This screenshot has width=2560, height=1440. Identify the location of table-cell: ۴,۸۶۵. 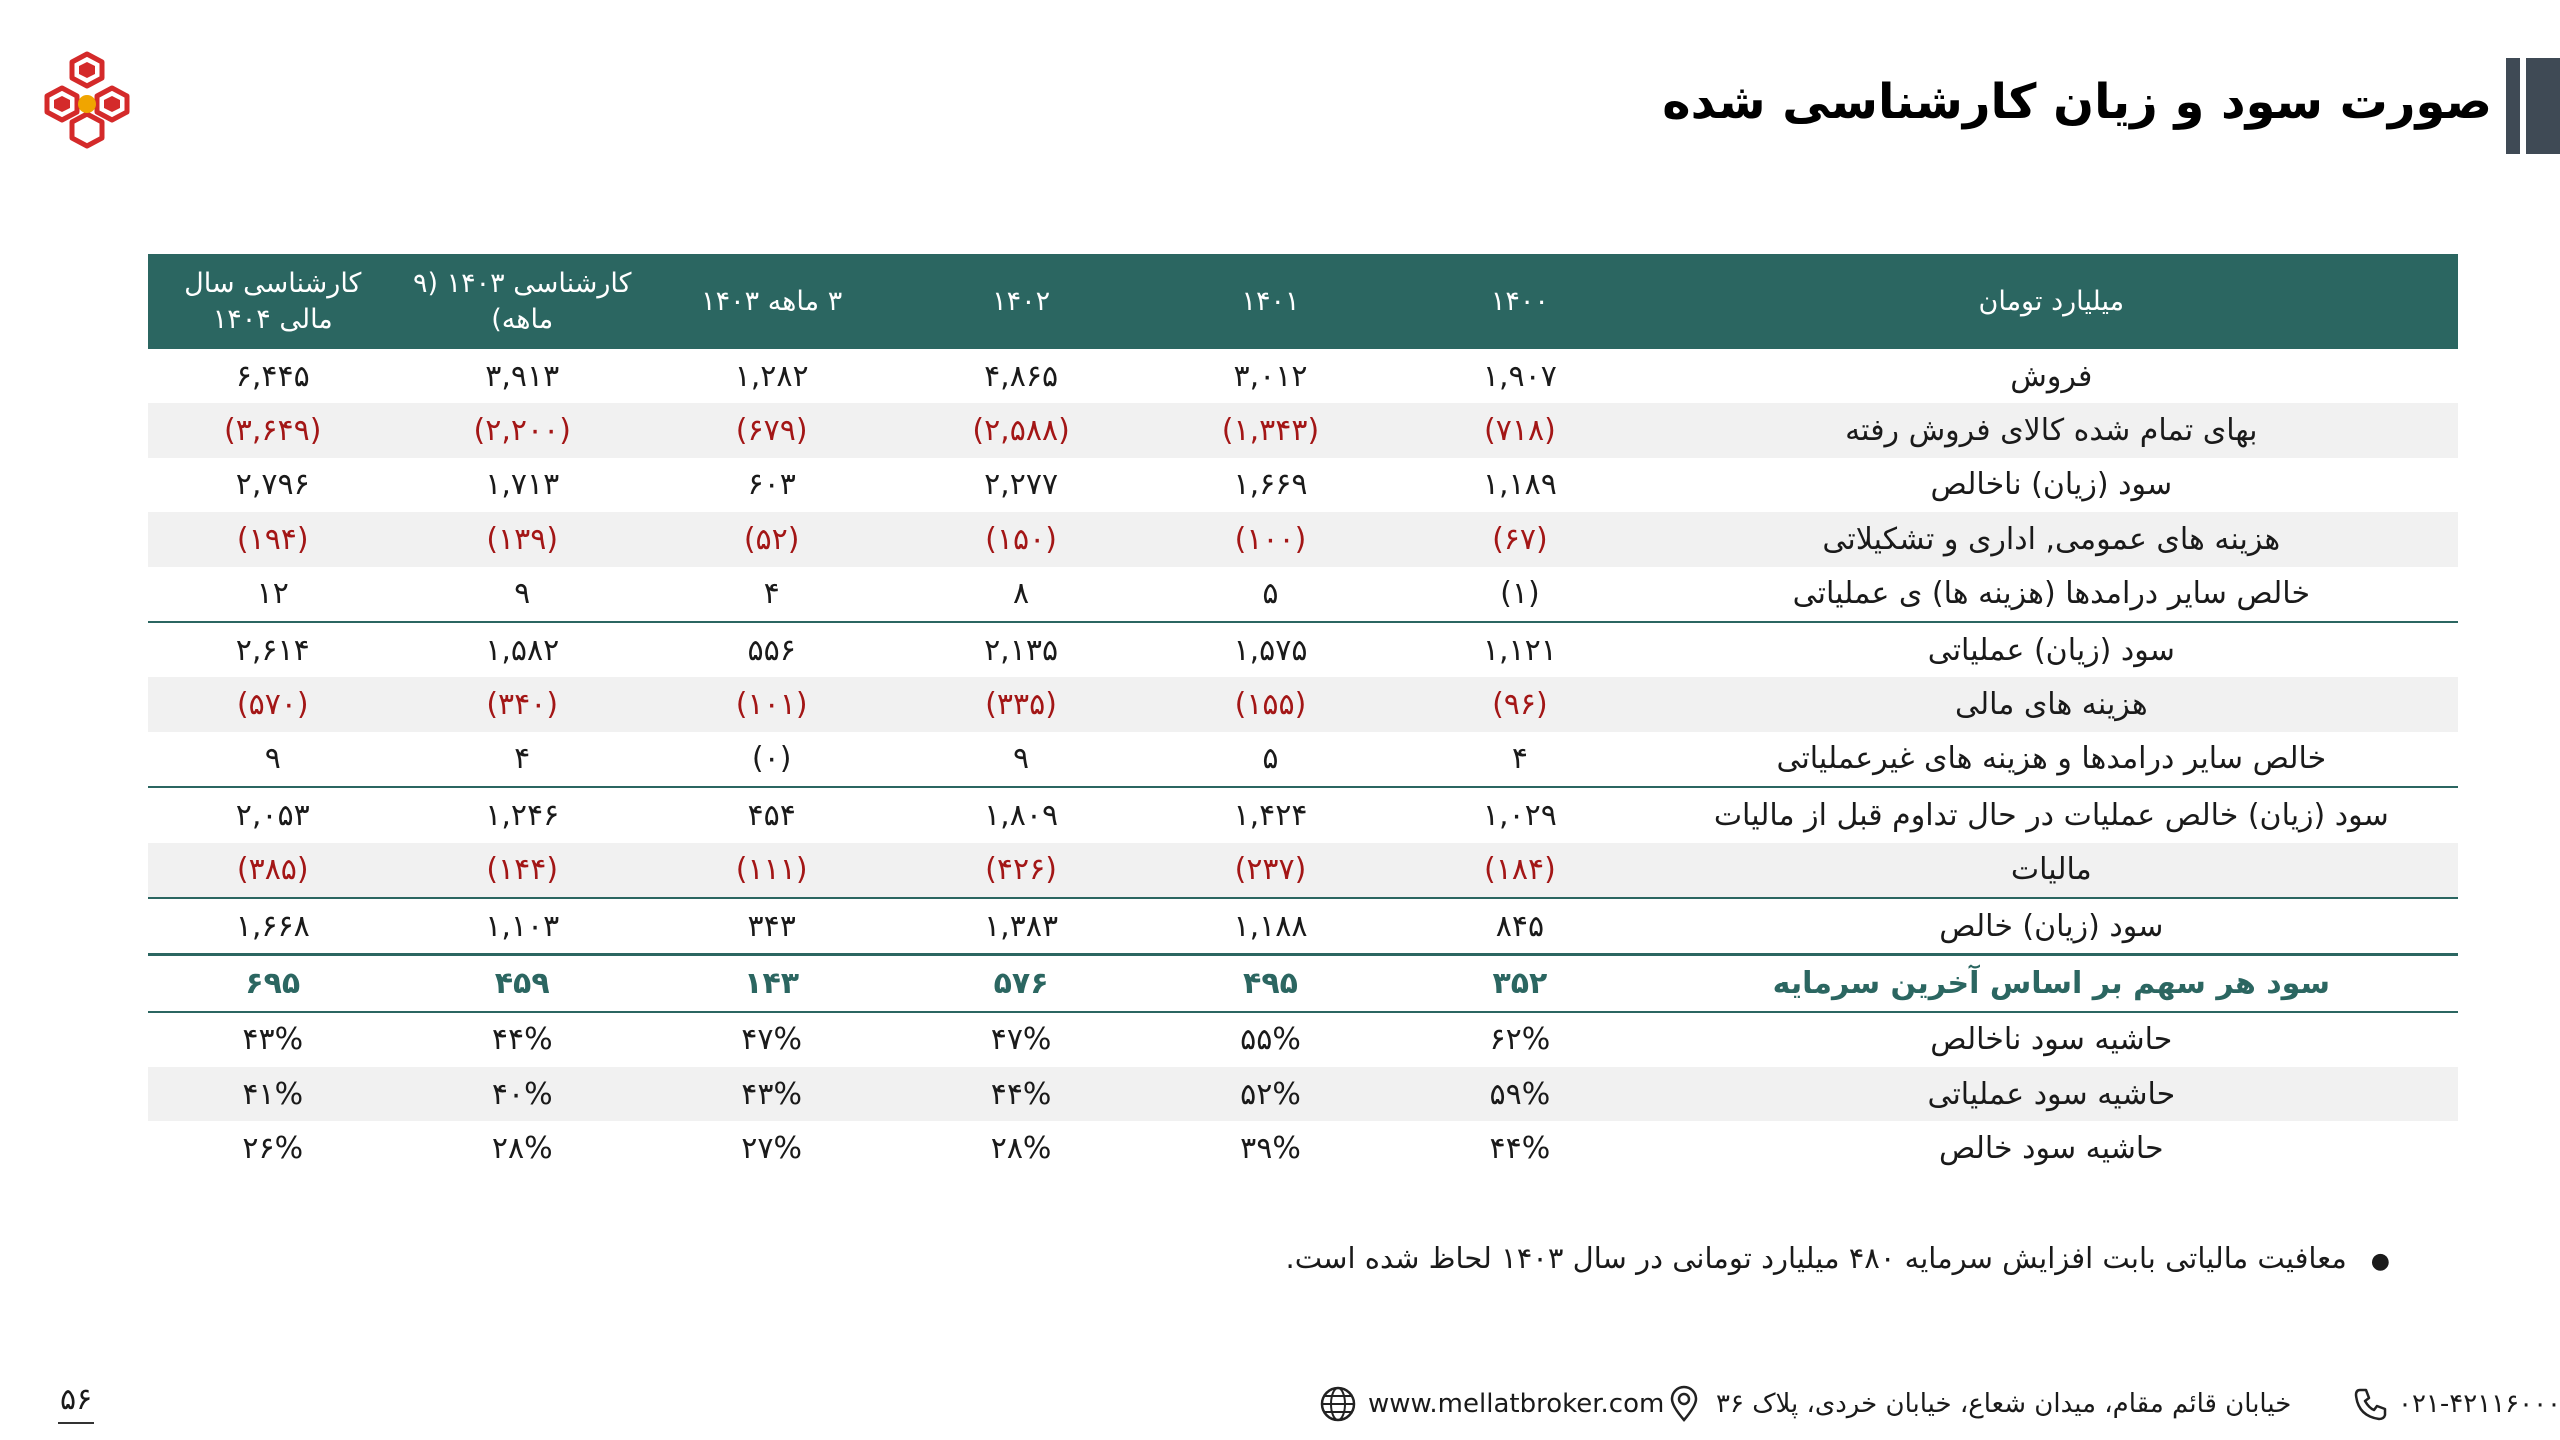
(1021, 376).